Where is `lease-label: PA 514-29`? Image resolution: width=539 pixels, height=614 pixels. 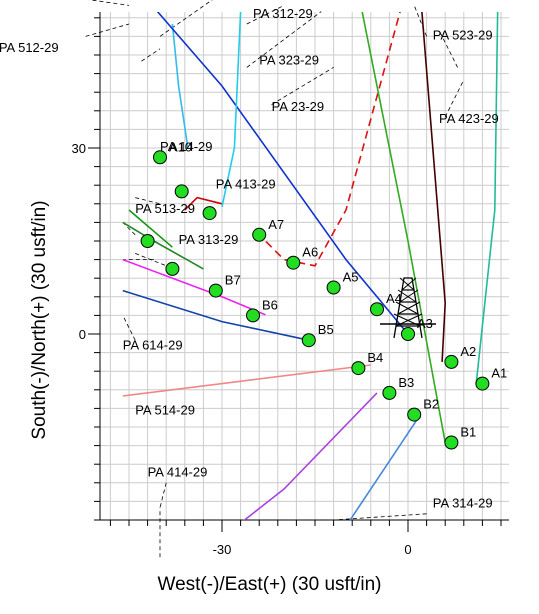
lease-label: PA 514-29 is located at coordinates (165, 410).